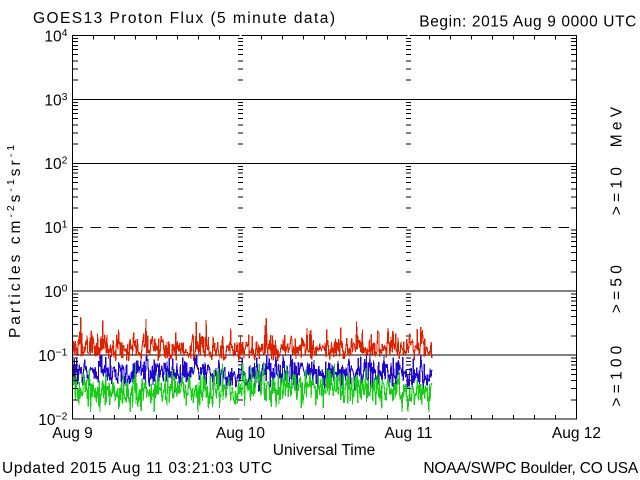 The width and height of the screenshot is (640, 480). Describe the element at coordinates (617, 125) in the screenshot. I see `svg-text: MeV` at that location.